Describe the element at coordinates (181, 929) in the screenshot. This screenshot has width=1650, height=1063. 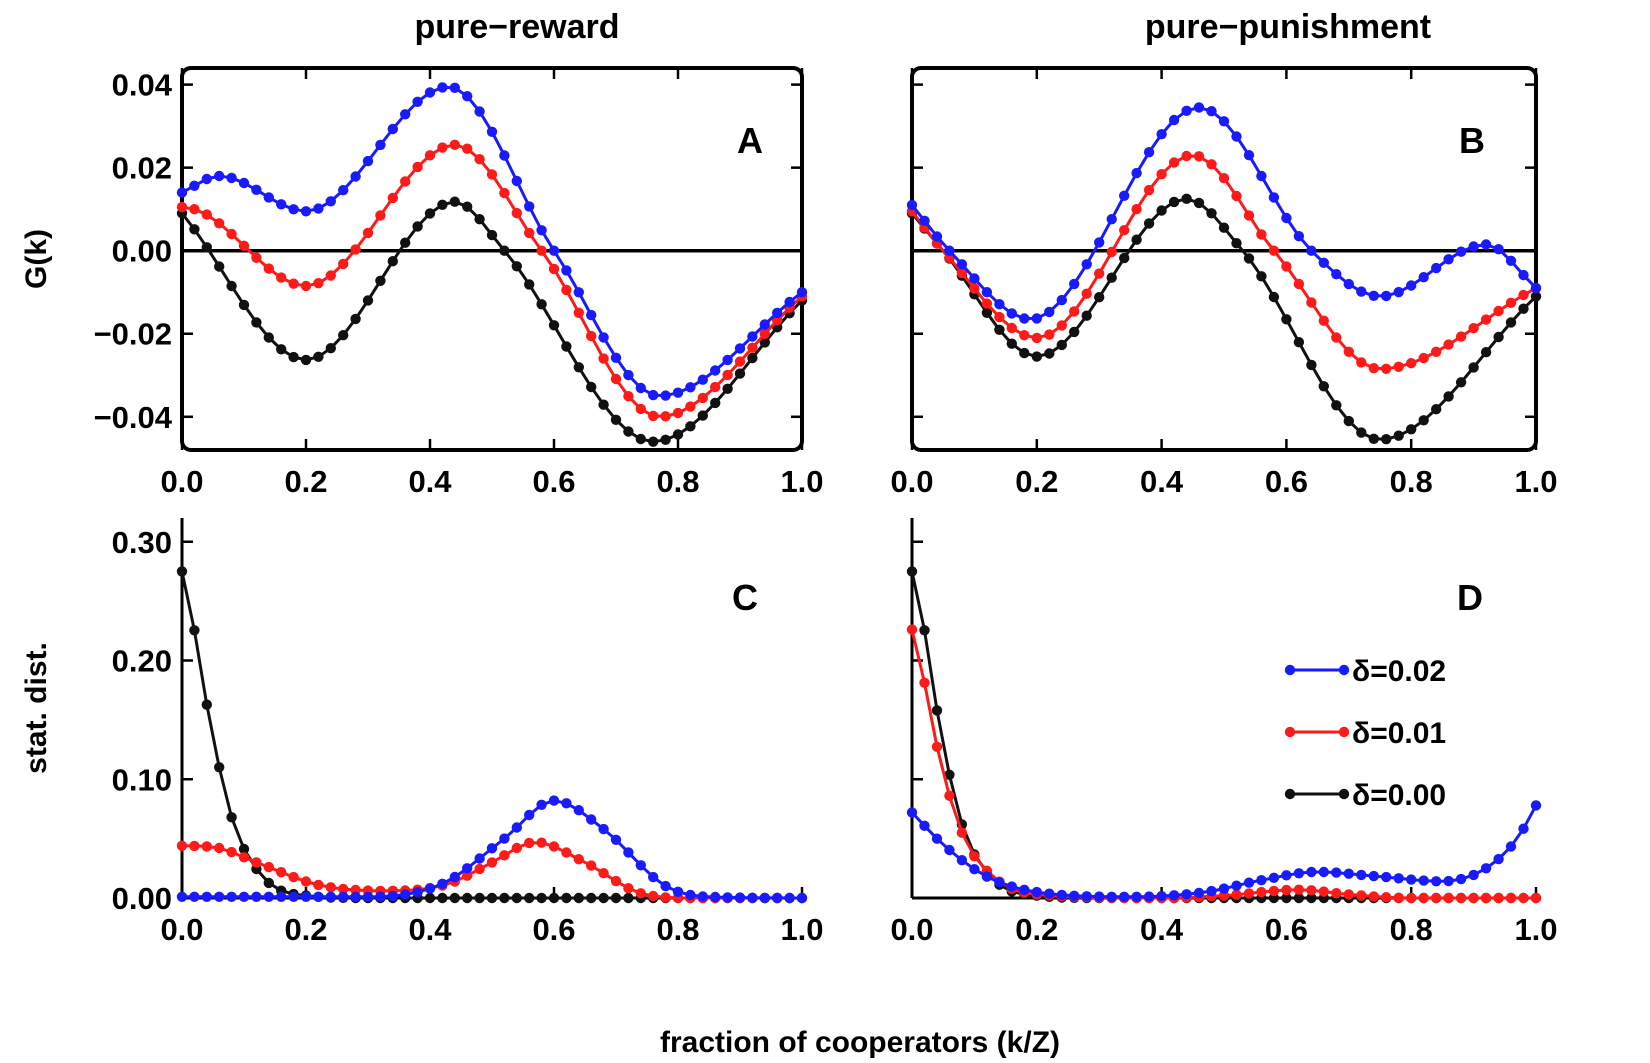
I see `x-tick-label: 0.0` at that location.